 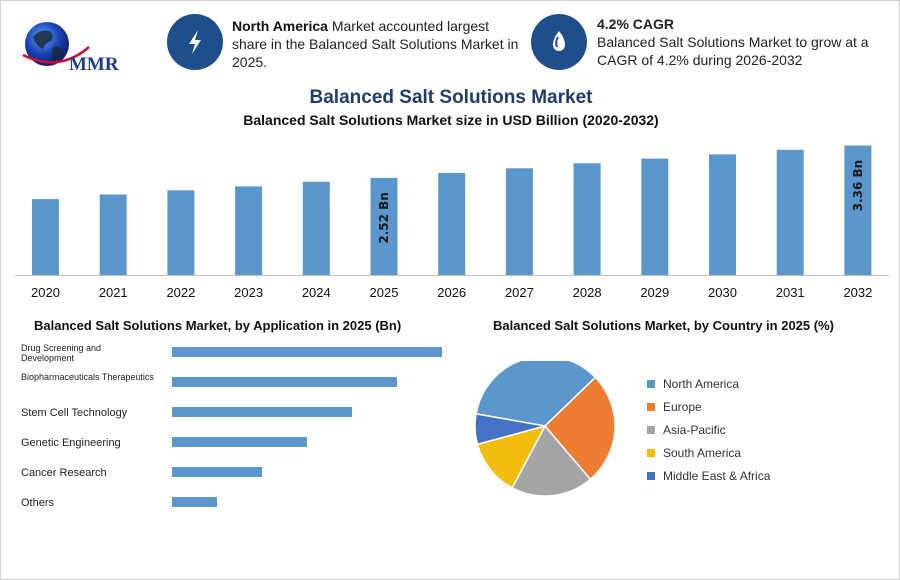 I want to click on legend-label: North America, so click(x=701, y=384).